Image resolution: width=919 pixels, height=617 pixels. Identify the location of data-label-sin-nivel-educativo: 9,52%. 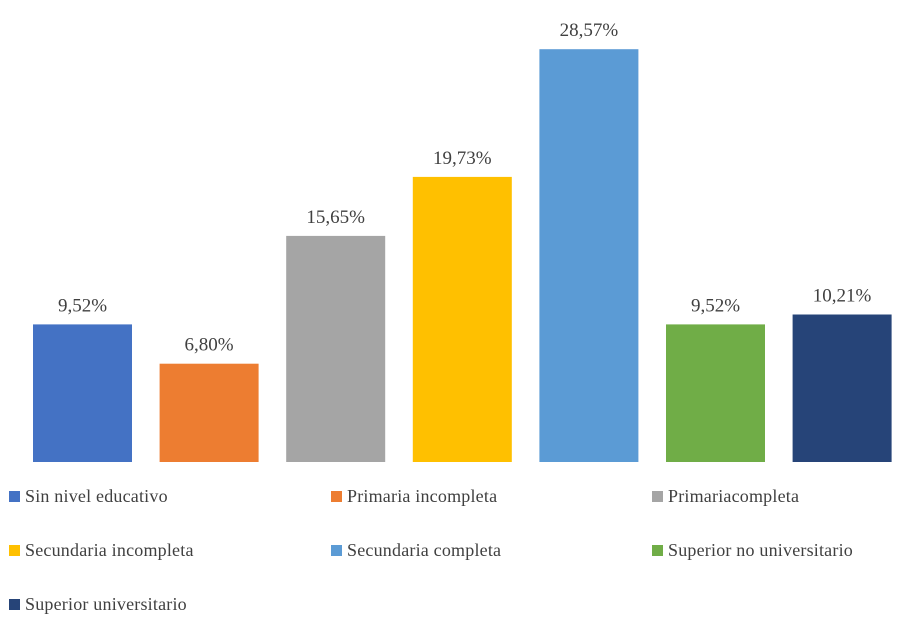
(82, 305).